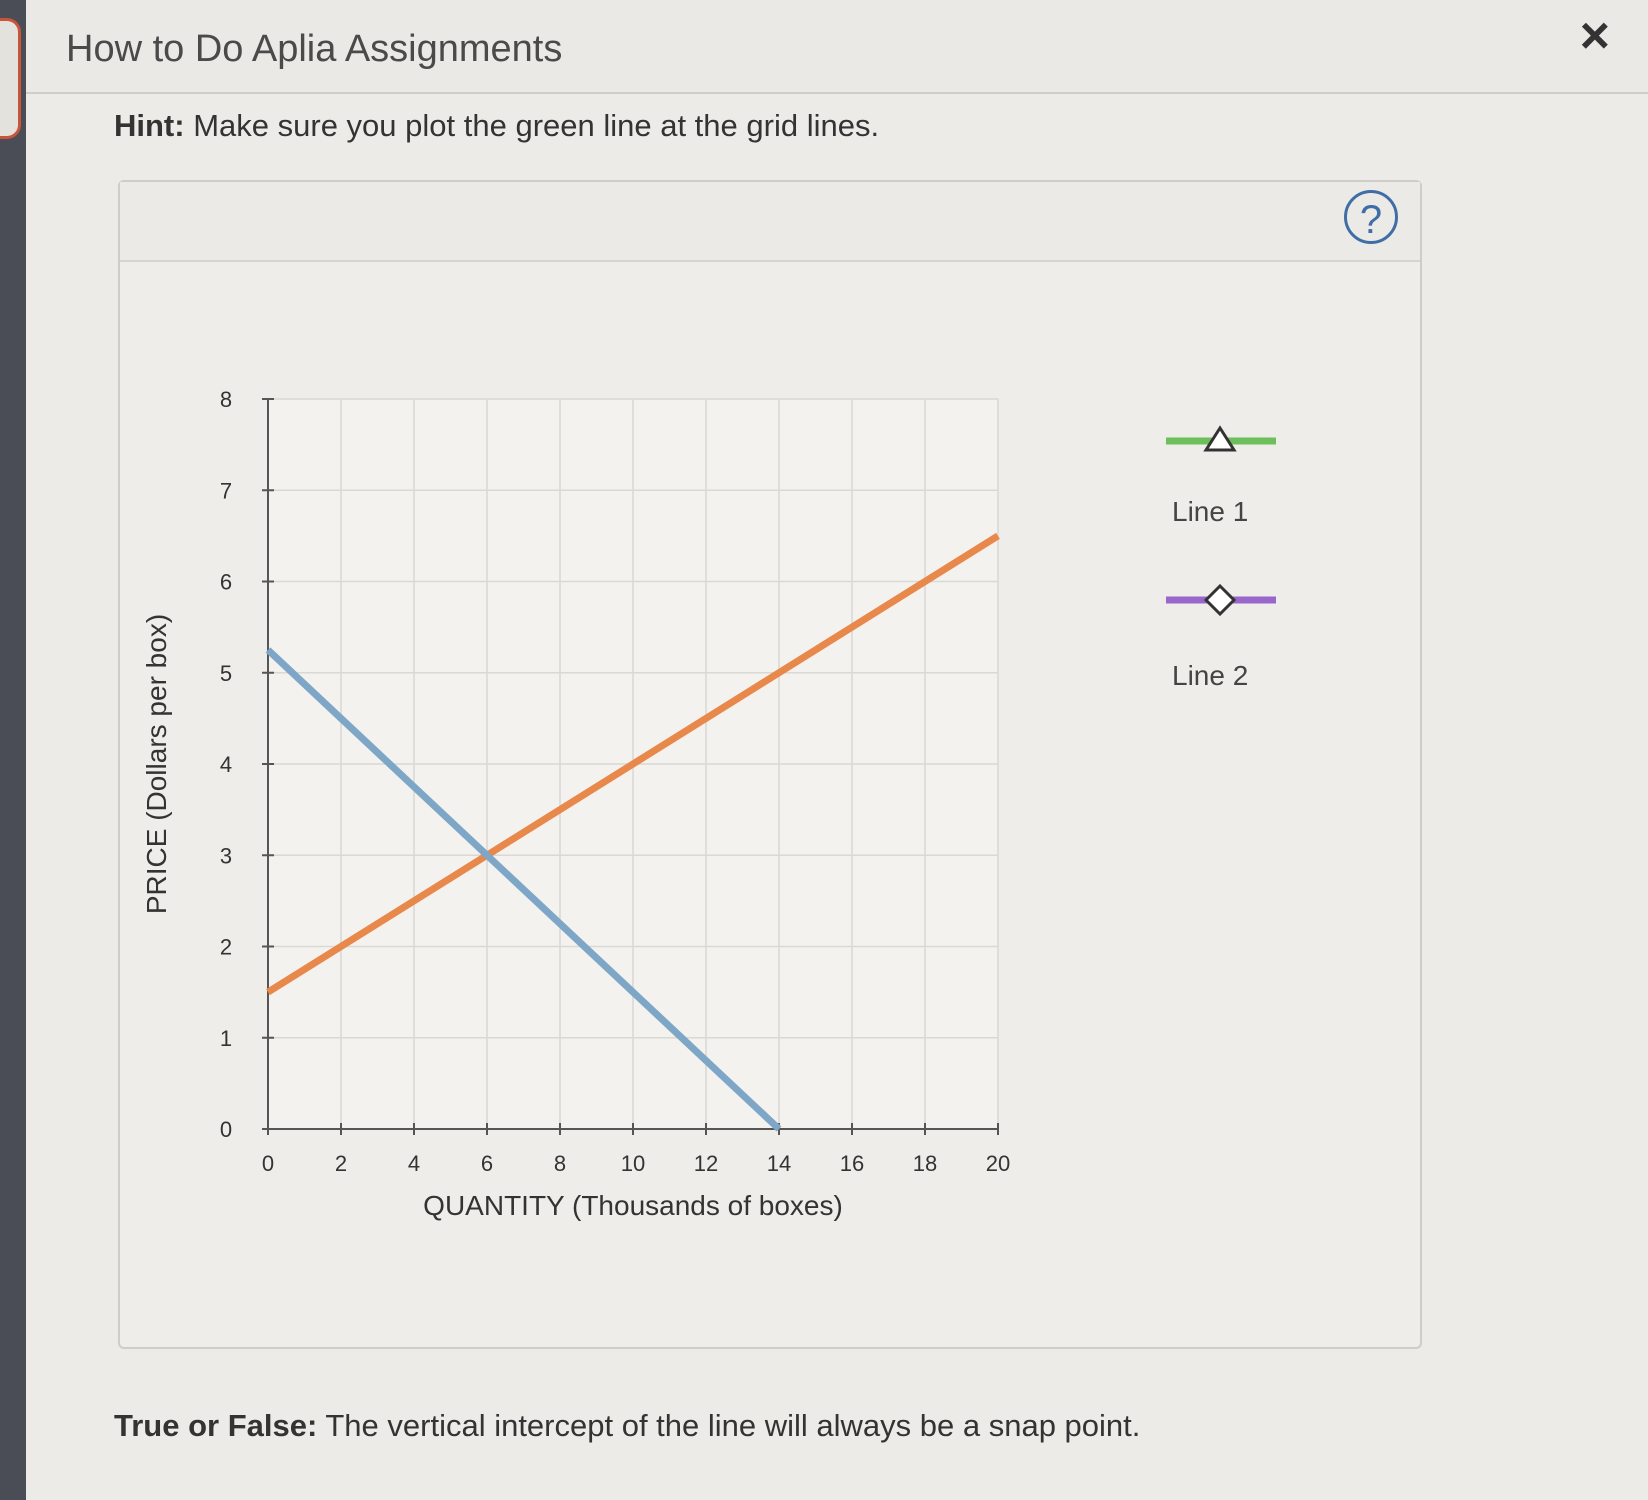 This screenshot has width=1648, height=1500. I want to click on dialog-title: How to Do Aplia Assignments, so click(314, 49).